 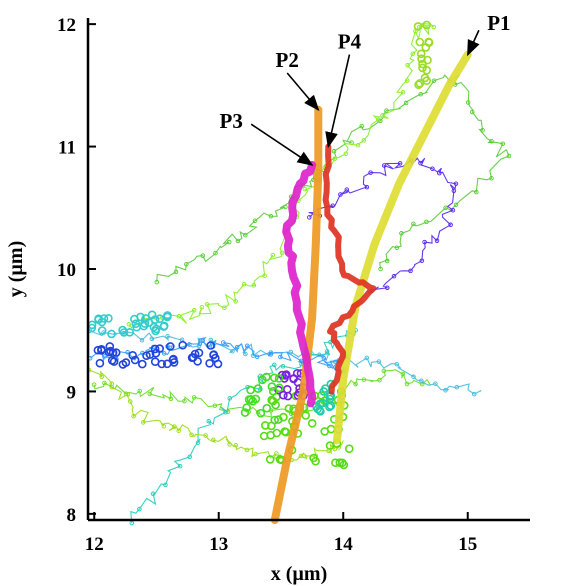 I want to click on annotation-label-p1: P1, so click(x=498, y=23).